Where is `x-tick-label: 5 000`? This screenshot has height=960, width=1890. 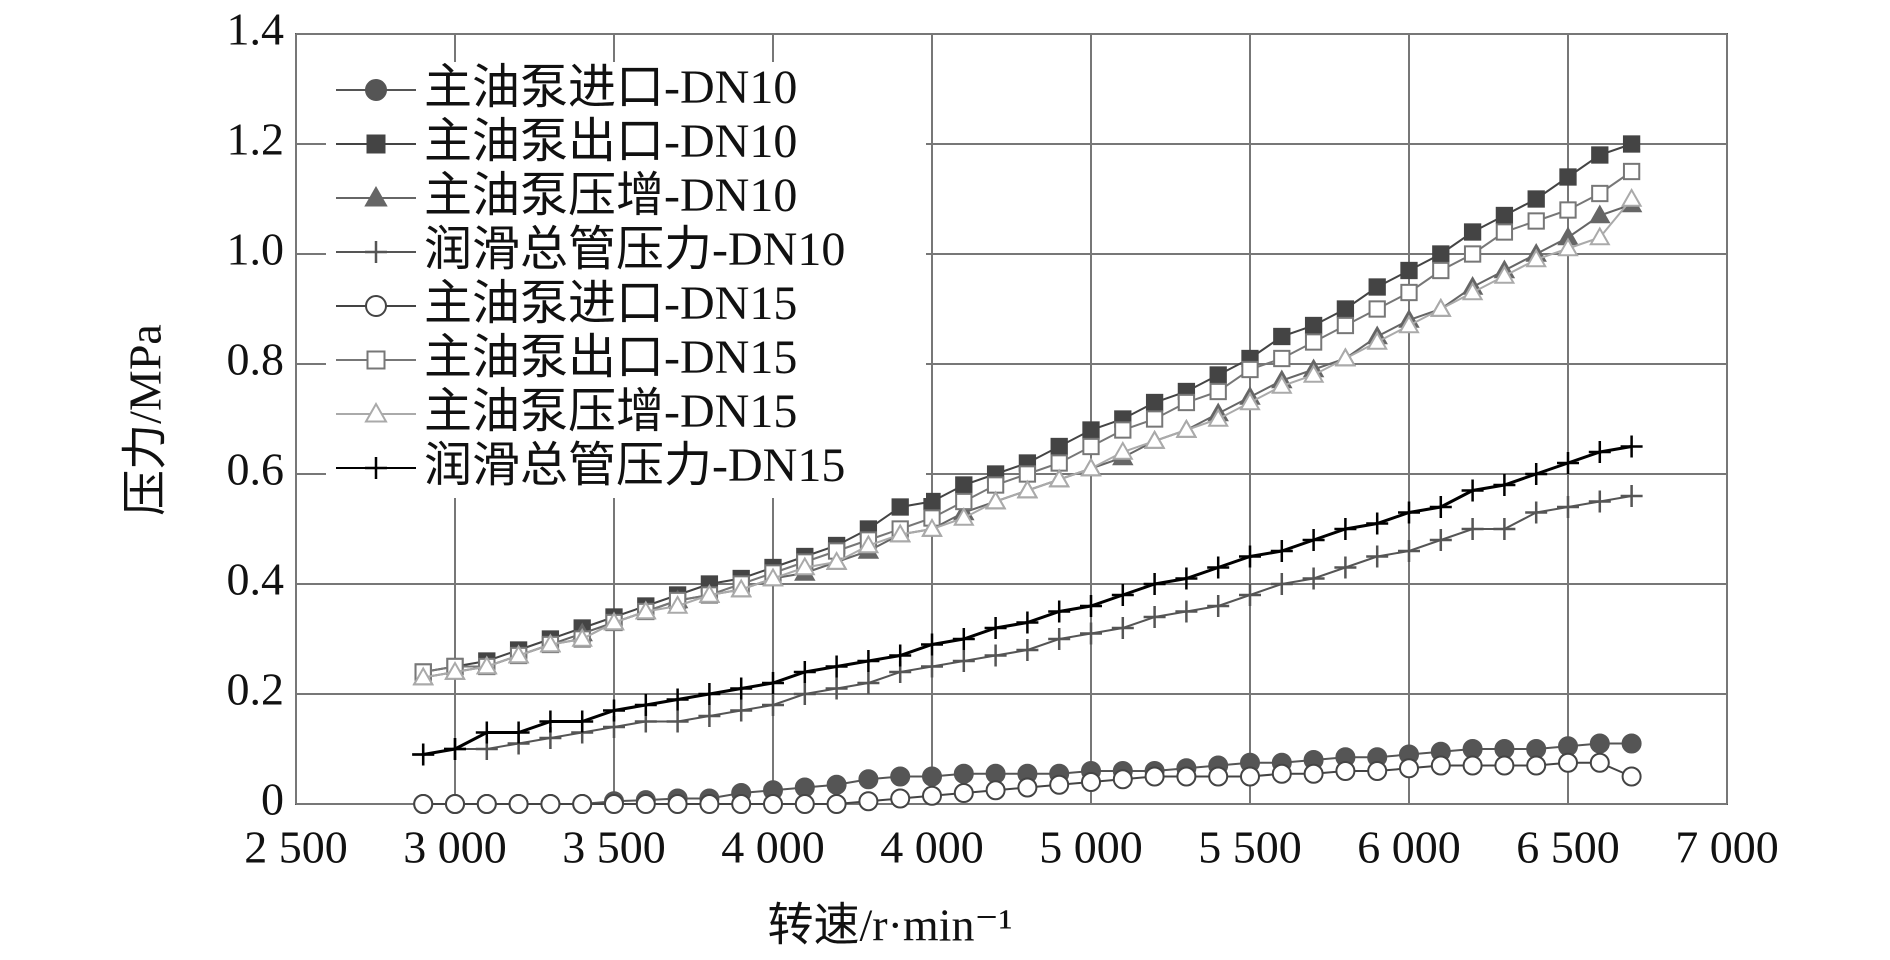
x-tick-label: 5 000 is located at coordinates (1091, 847).